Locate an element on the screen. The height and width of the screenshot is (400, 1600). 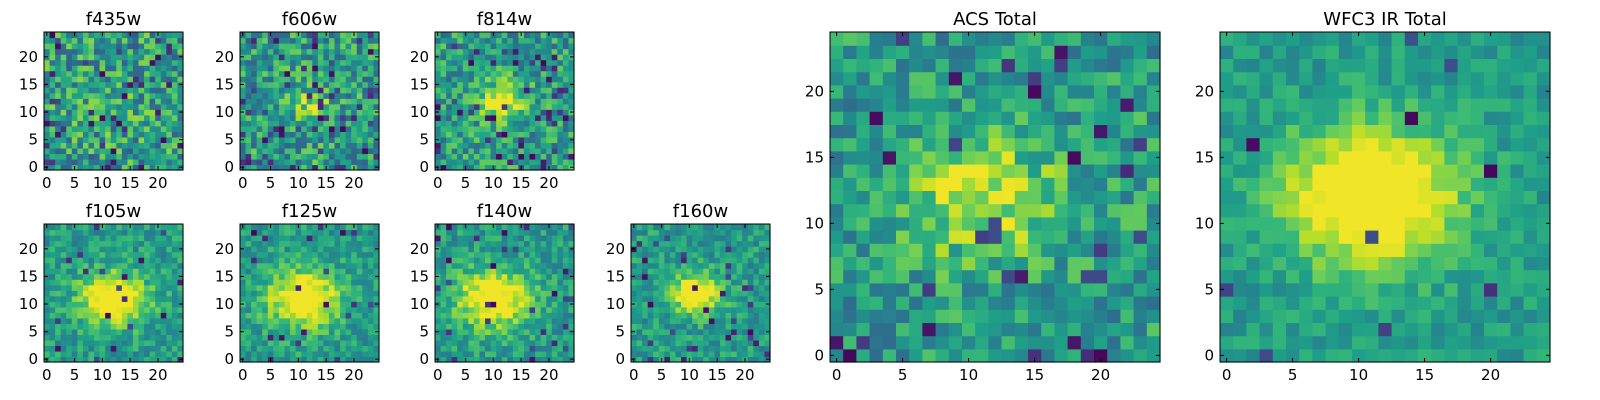
x-tick-label: 0 is located at coordinates (438, 183).